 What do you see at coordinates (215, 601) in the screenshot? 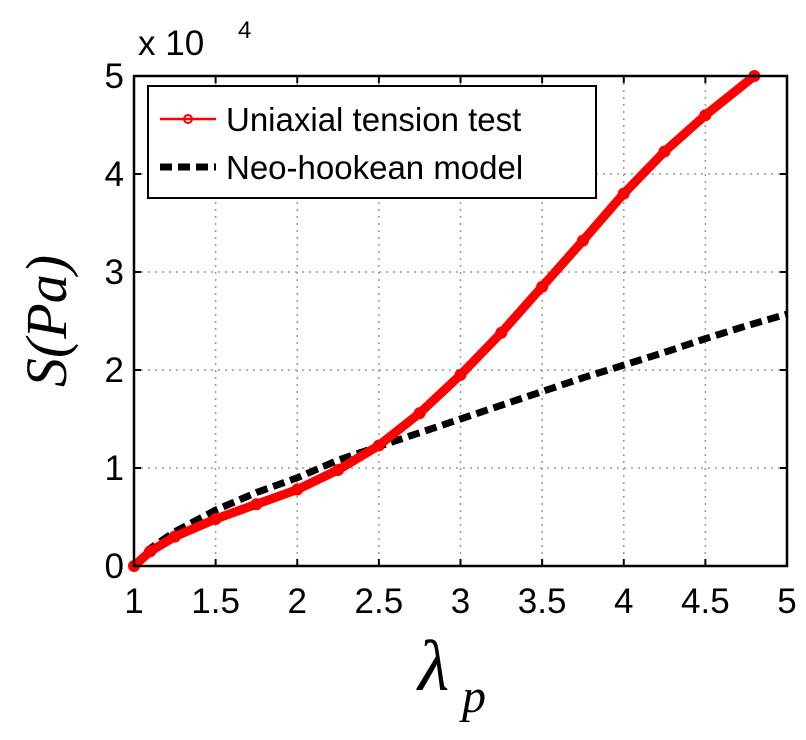
I see `x-tick-label: 1.5` at bounding box center [215, 601].